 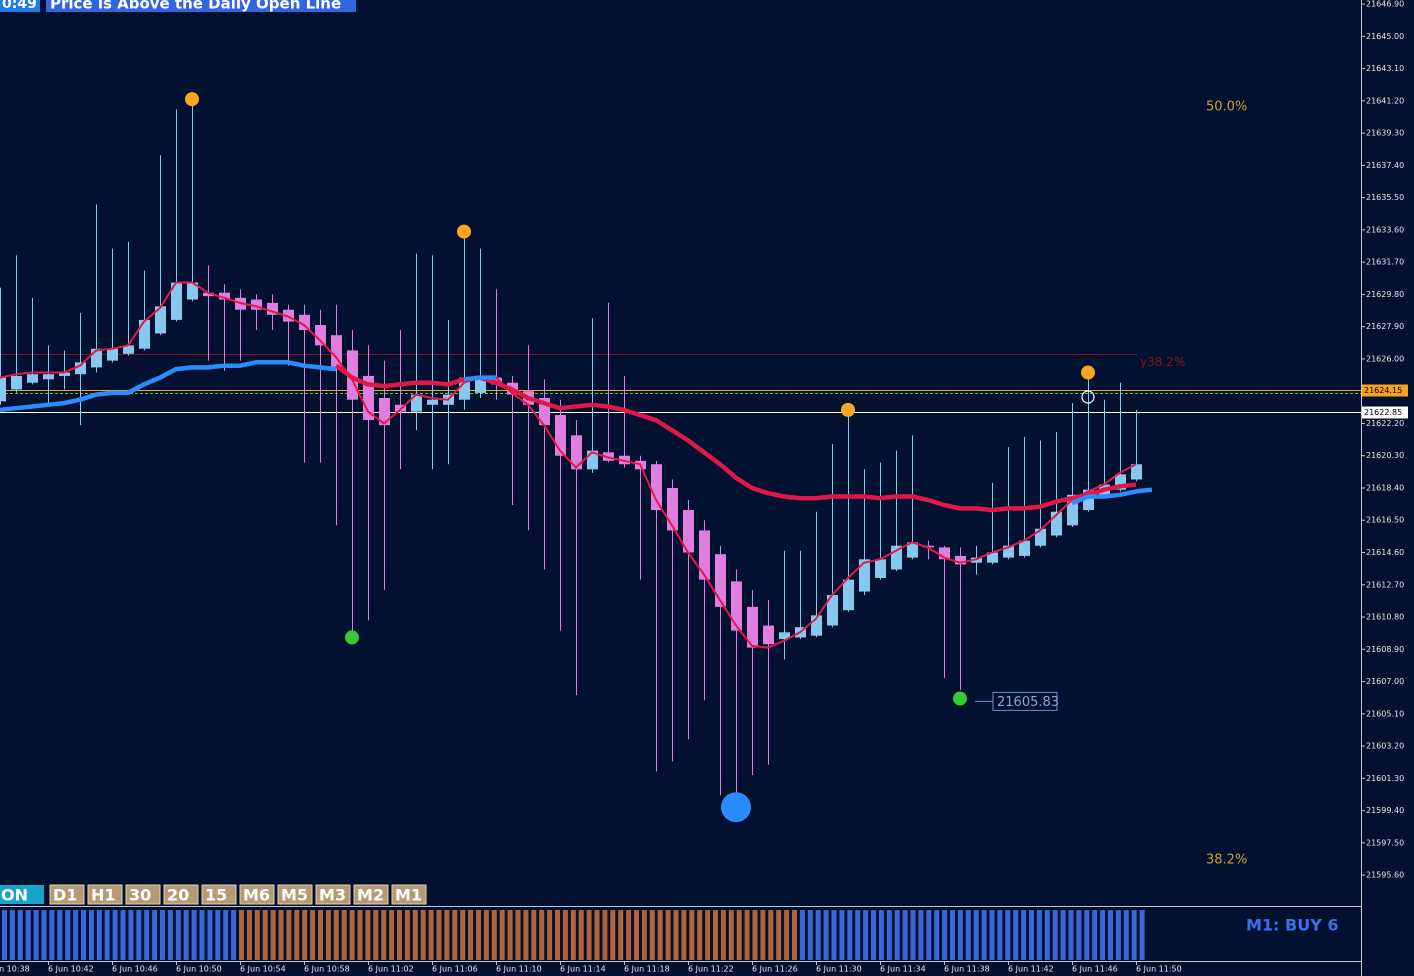 What do you see at coordinates (1385, 778) in the screenshot?
I see `y-tick-label: 21601.30` at bounding box center [1385, 778].